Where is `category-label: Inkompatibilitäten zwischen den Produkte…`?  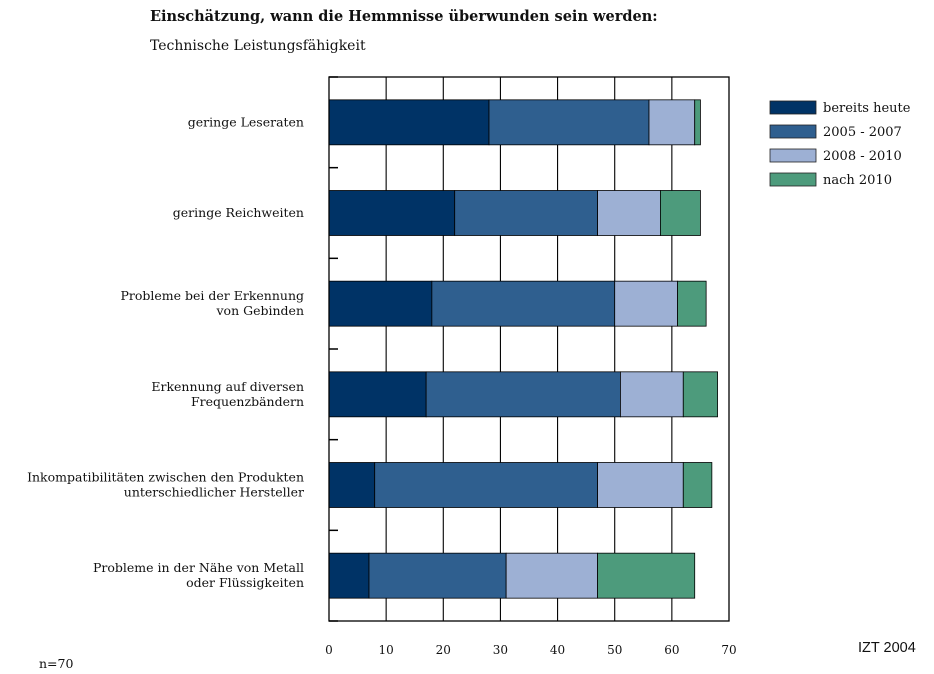 category-label: Inkompatibilitäten zwischen den Produkte… is located at coordinates (165, 485).